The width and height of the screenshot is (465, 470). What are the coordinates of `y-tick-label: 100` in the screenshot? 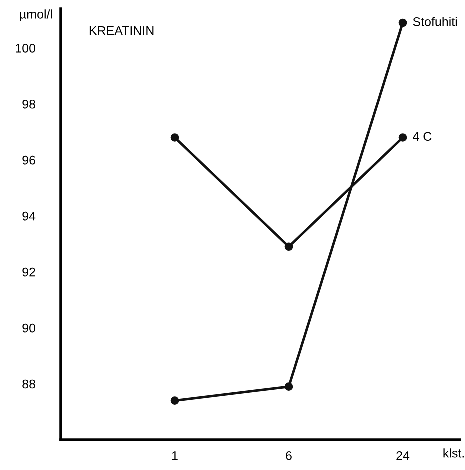 It's located at (26, 48).